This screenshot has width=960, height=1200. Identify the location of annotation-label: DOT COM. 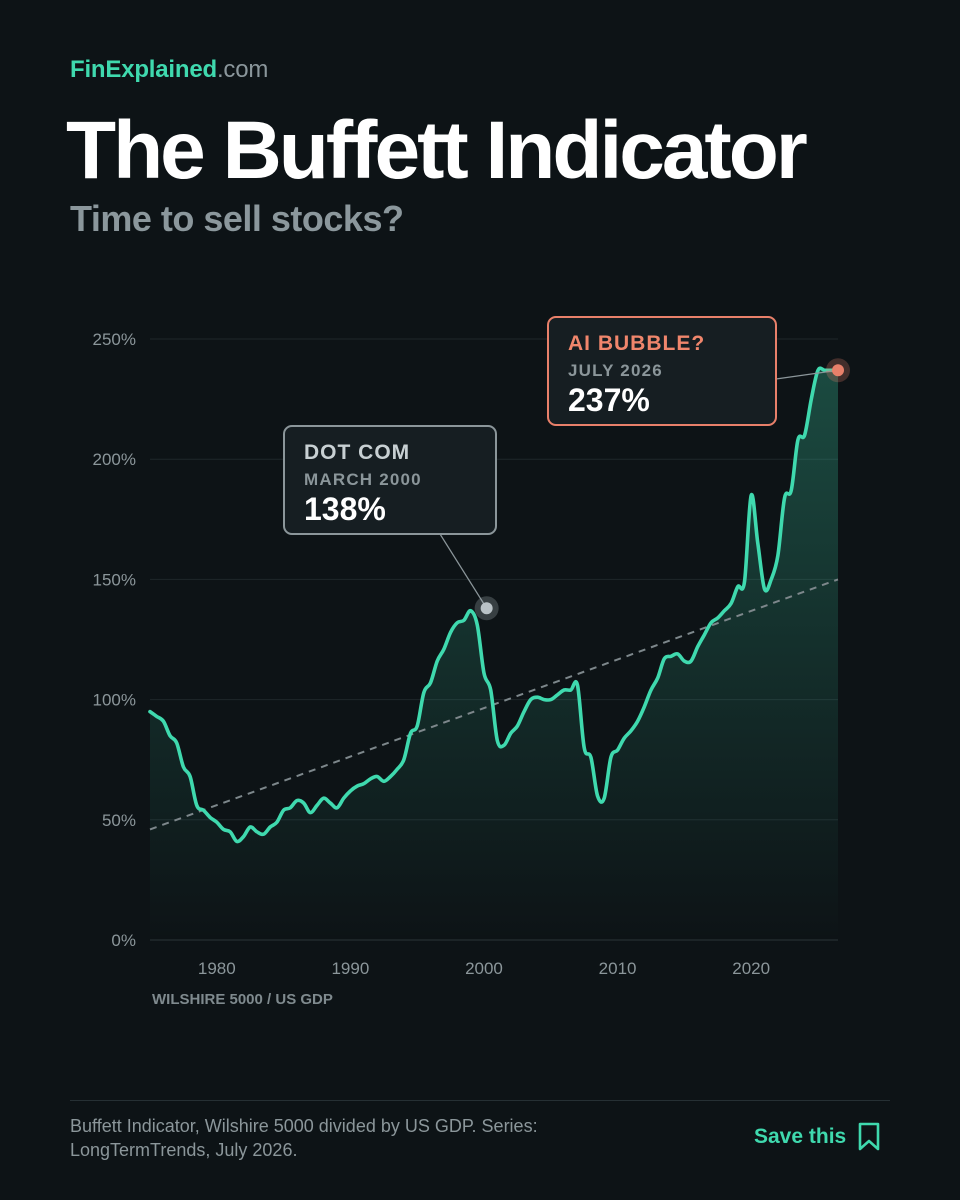
(357, 452).